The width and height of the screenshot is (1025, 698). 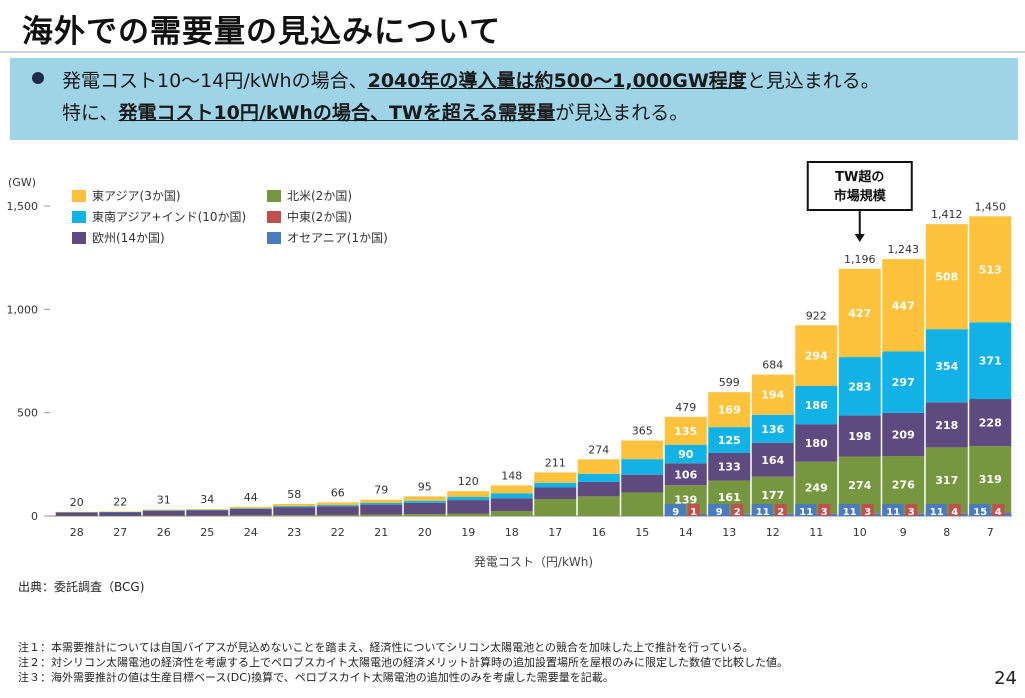 I want to click on bar-value-label-oceania: 15, so click(x=980, y=512).